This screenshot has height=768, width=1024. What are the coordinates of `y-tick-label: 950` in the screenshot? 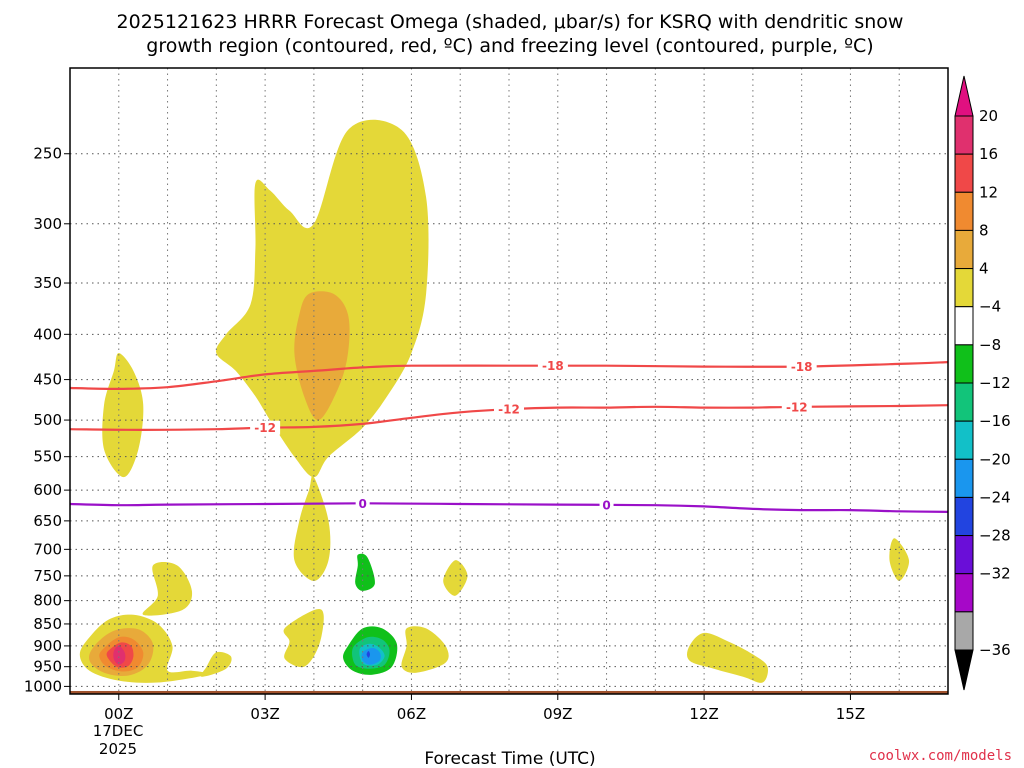 It's located at (47, 667).